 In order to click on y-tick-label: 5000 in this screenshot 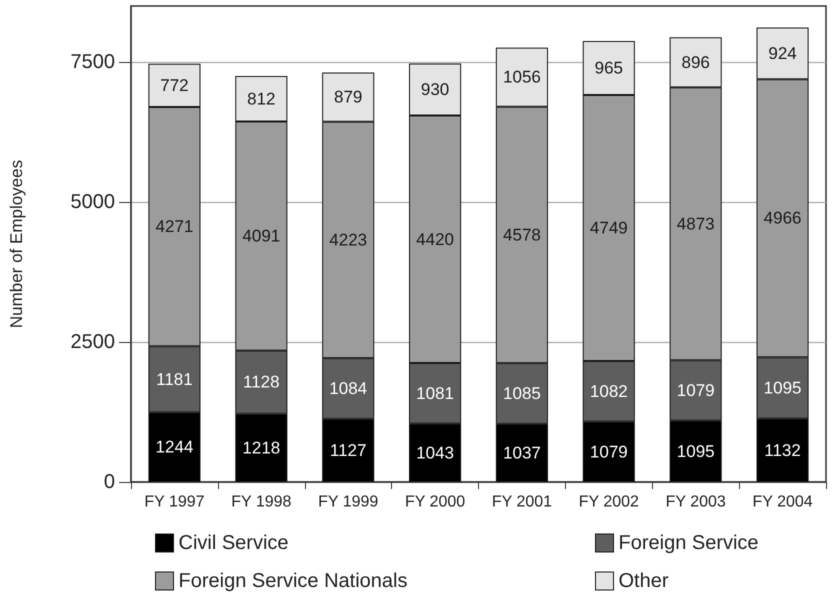, I will do `click(92, 202)`.